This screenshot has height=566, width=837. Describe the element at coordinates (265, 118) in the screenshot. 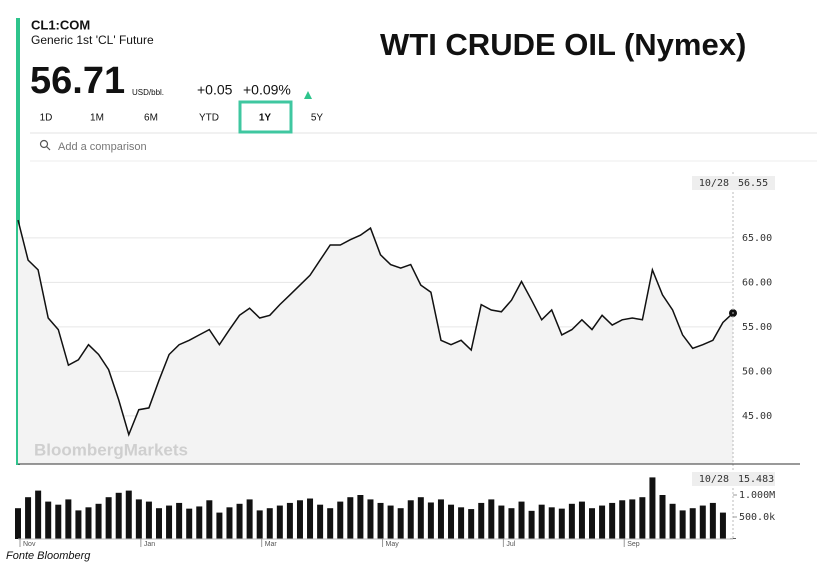

I see `range-button: 1Y` at that location.